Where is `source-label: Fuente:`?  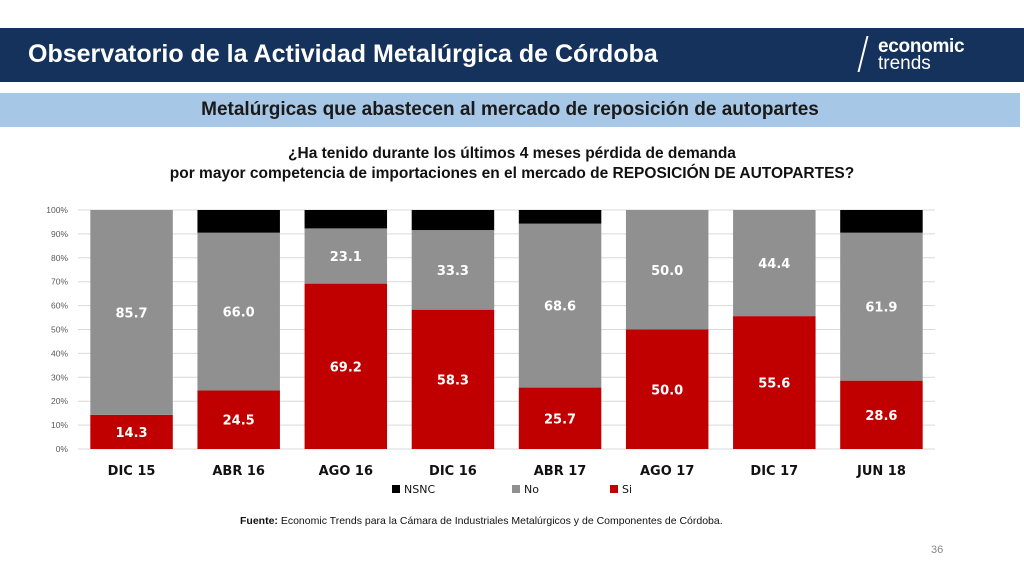
source-label: Fuente: is located at coordinates (259, 521).